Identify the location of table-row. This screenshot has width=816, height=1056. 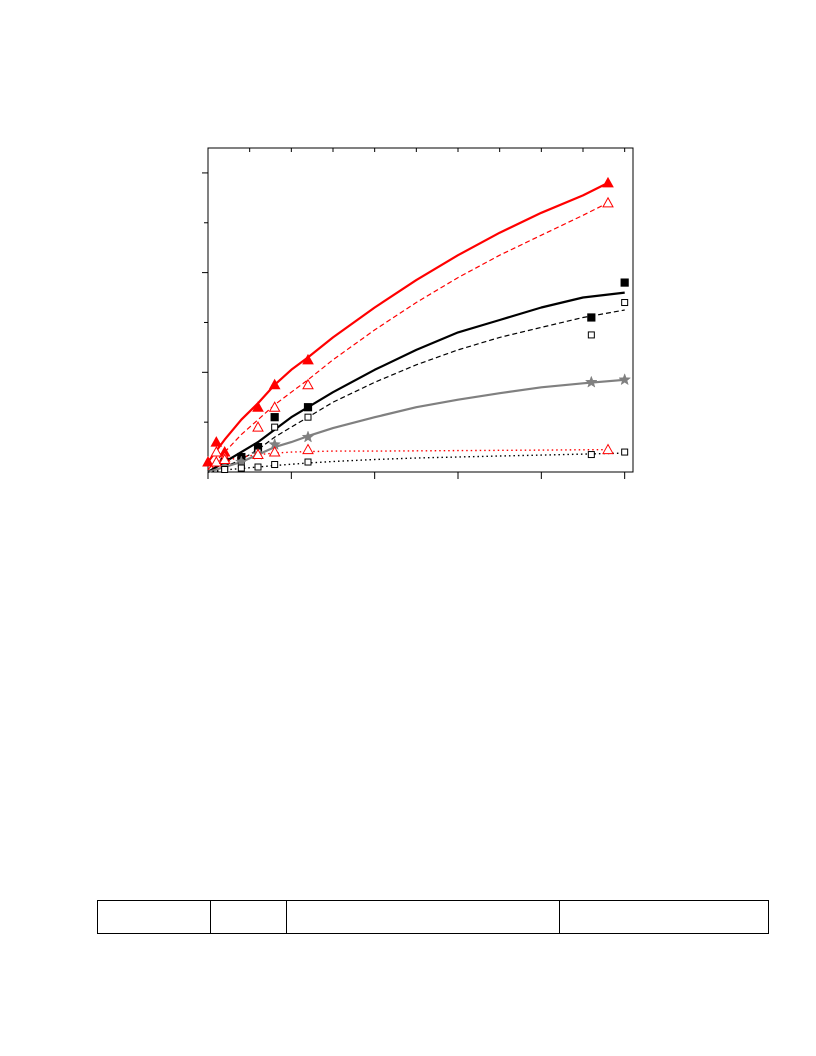
(433, 917).